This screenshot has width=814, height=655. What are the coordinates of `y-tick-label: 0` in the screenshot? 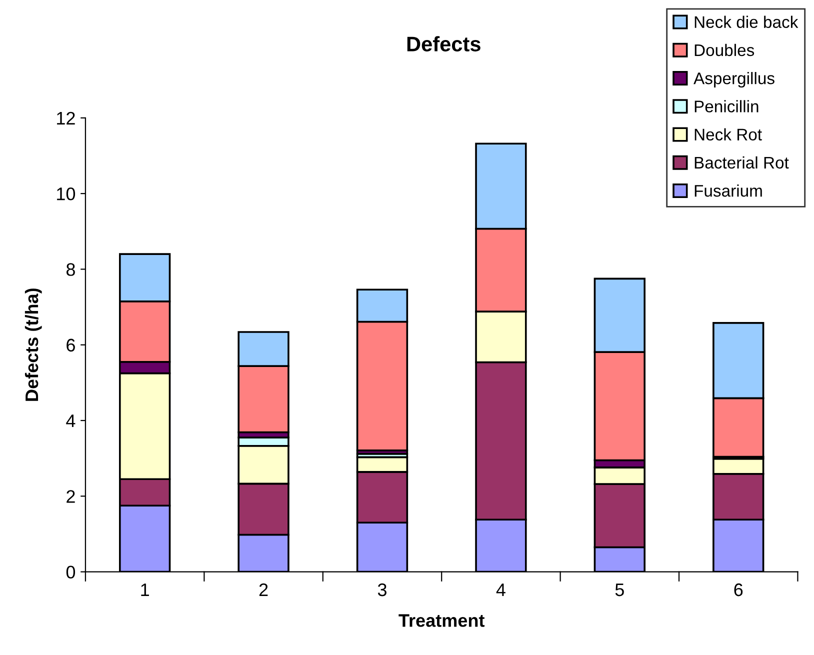 It's located at (71, 572).